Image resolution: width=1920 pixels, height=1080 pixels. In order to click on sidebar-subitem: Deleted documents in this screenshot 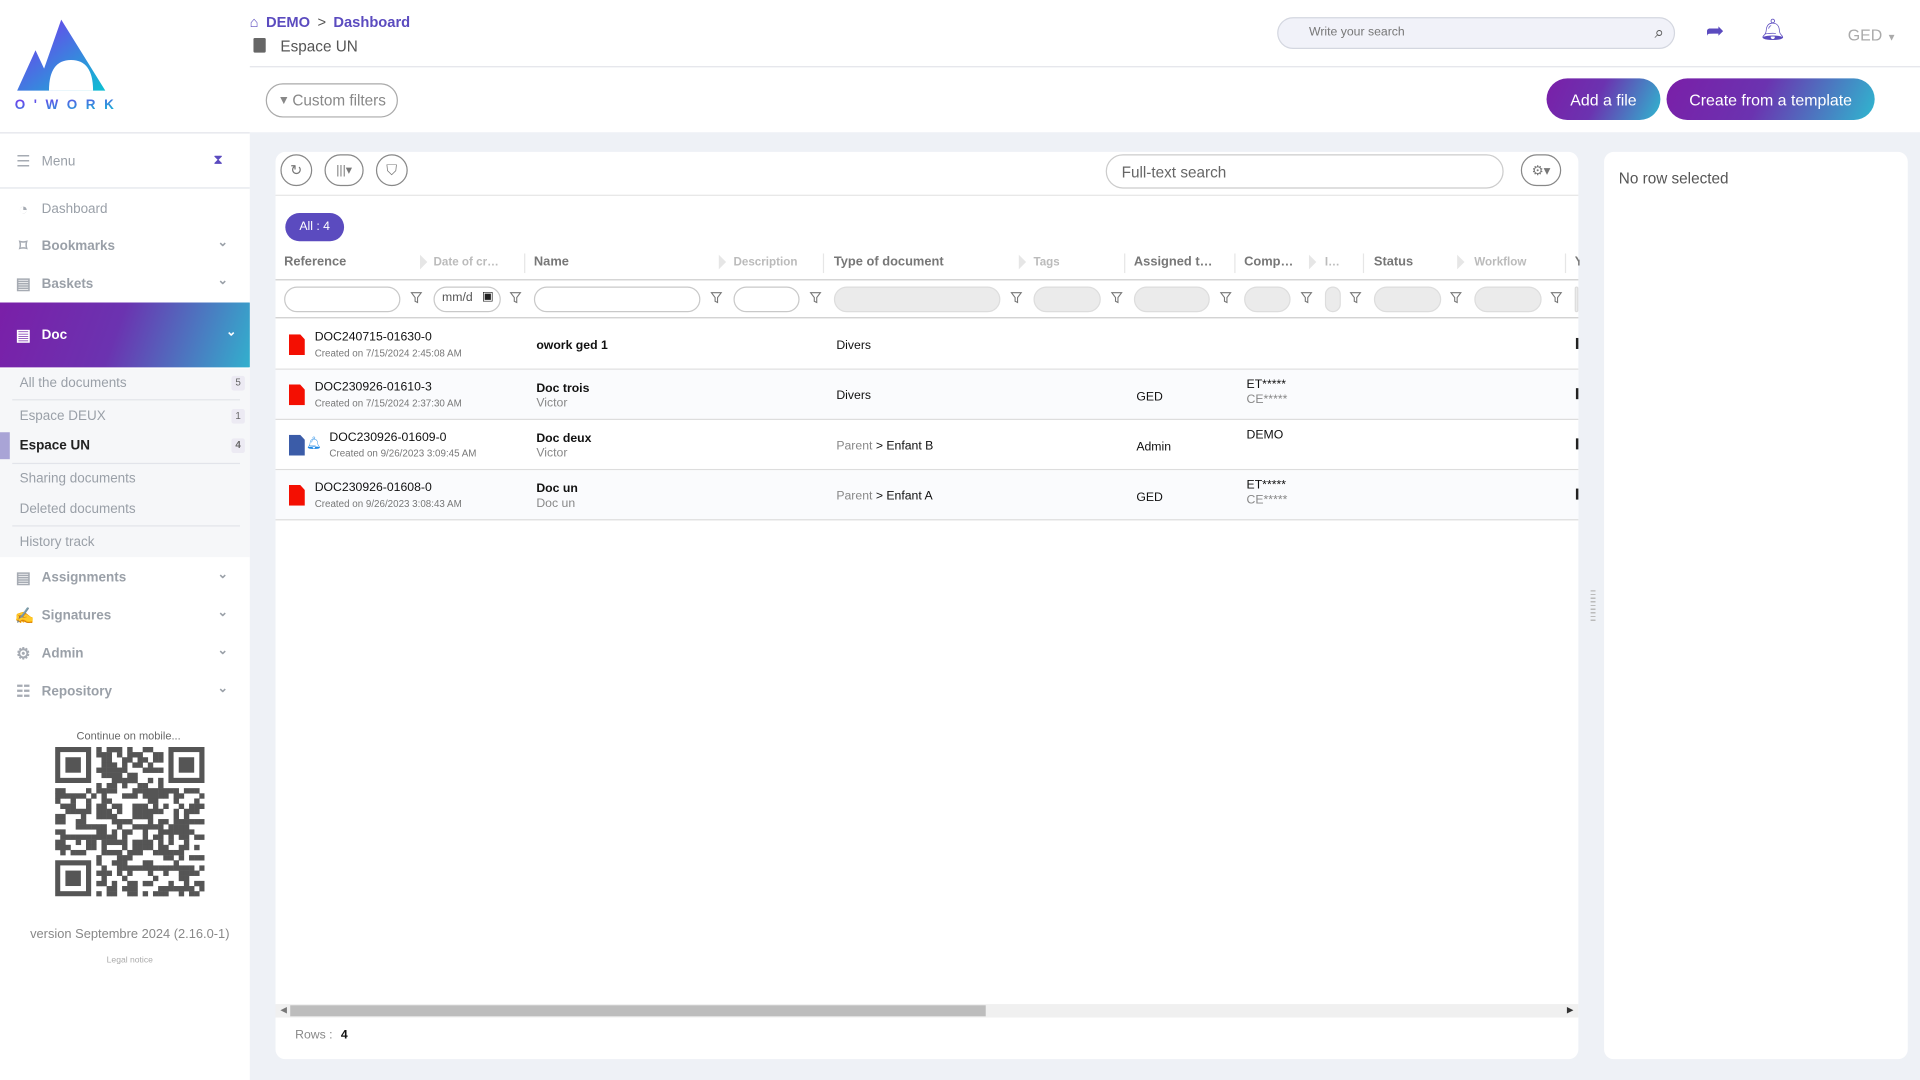, I will do `click(77, 509)`.